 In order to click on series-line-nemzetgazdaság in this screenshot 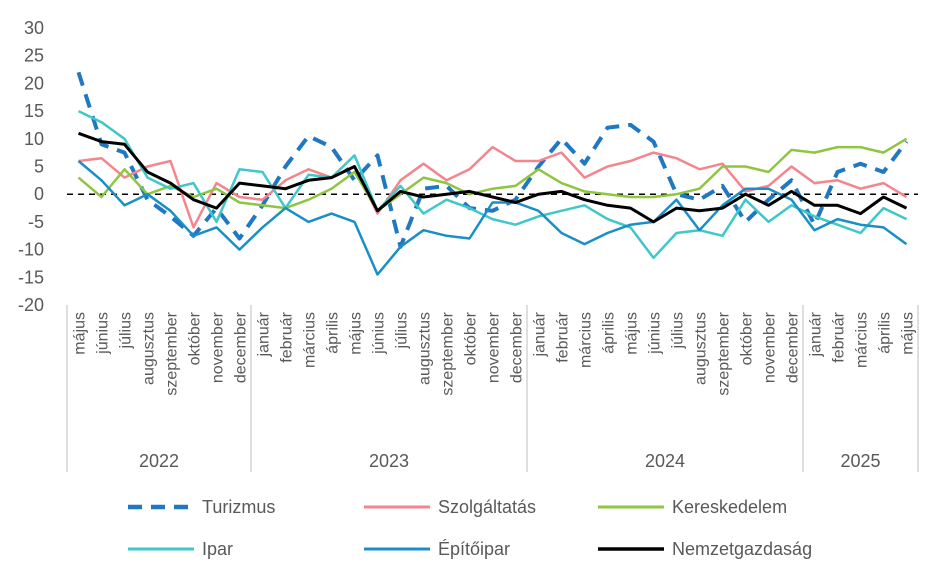, I will do `click(492, 177)`.